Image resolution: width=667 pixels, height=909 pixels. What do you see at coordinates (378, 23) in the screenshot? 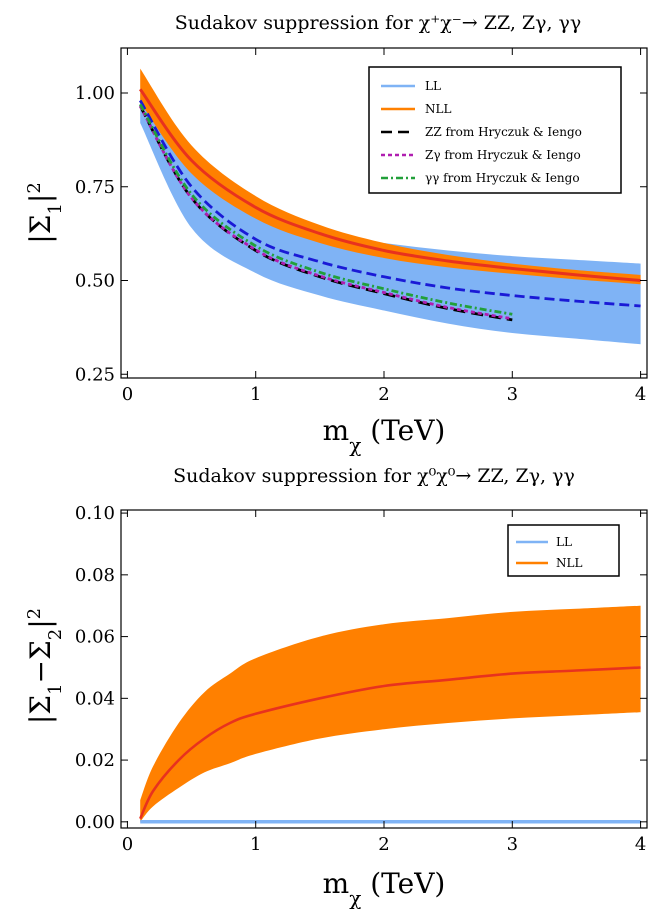
I see `chart-1-title: Sudakov suppression for χ⁺χ⁻→ ZZ, Zγ, γγ` at bounding box center [378, 23].